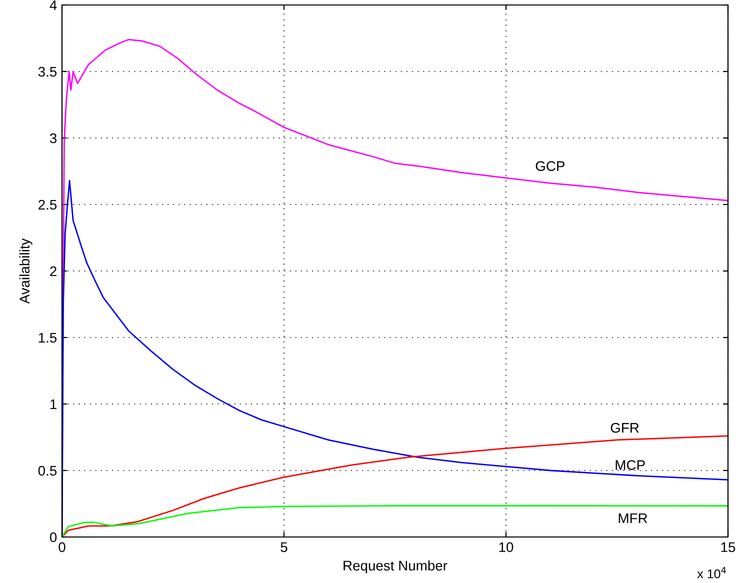 The width and height of the screenshot is (736, 583). Describe the element at coordinates (284, 547) in the screenshot. I see `x-tick-label: 5` at that location.